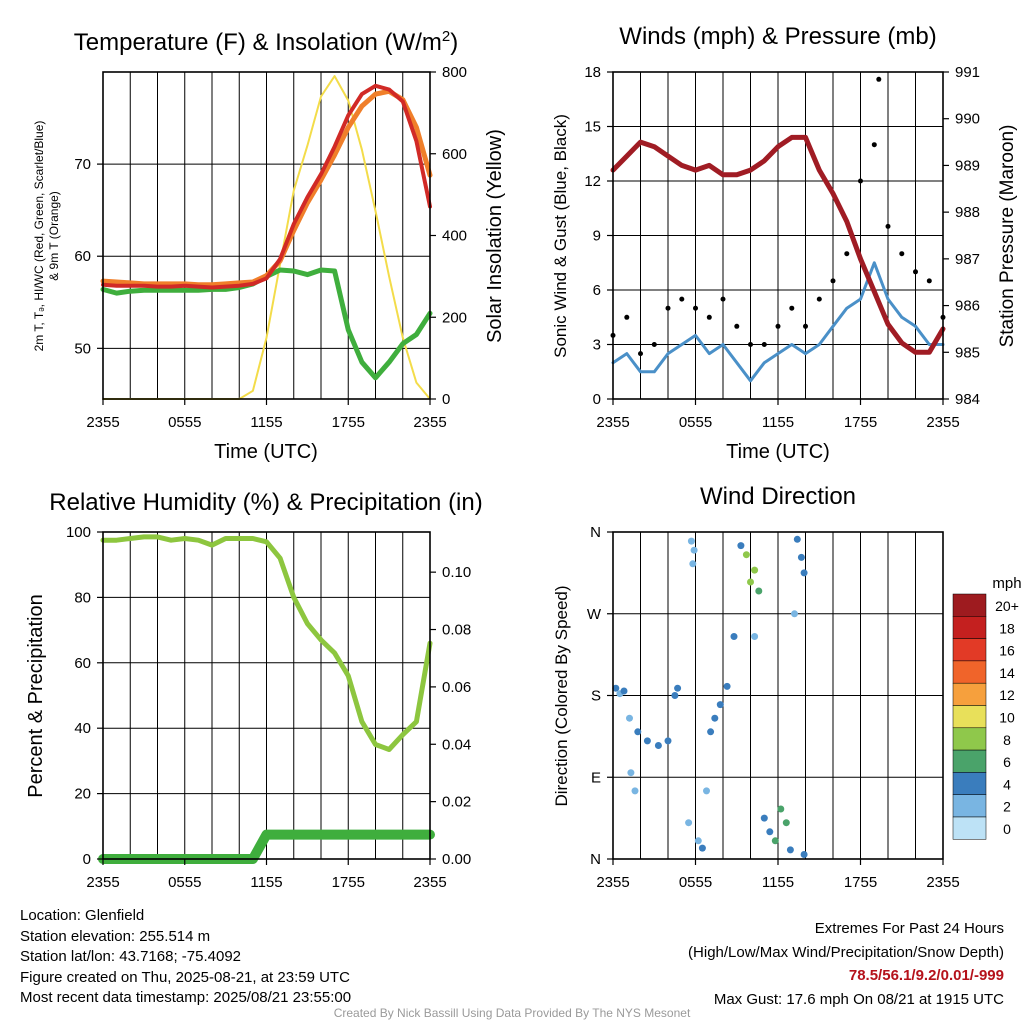 This screenshot has width=1024, height=1024. Describe the element at coordinates (1007, 718) in the screenshot. I see `colorbar-label: 10` at that location.